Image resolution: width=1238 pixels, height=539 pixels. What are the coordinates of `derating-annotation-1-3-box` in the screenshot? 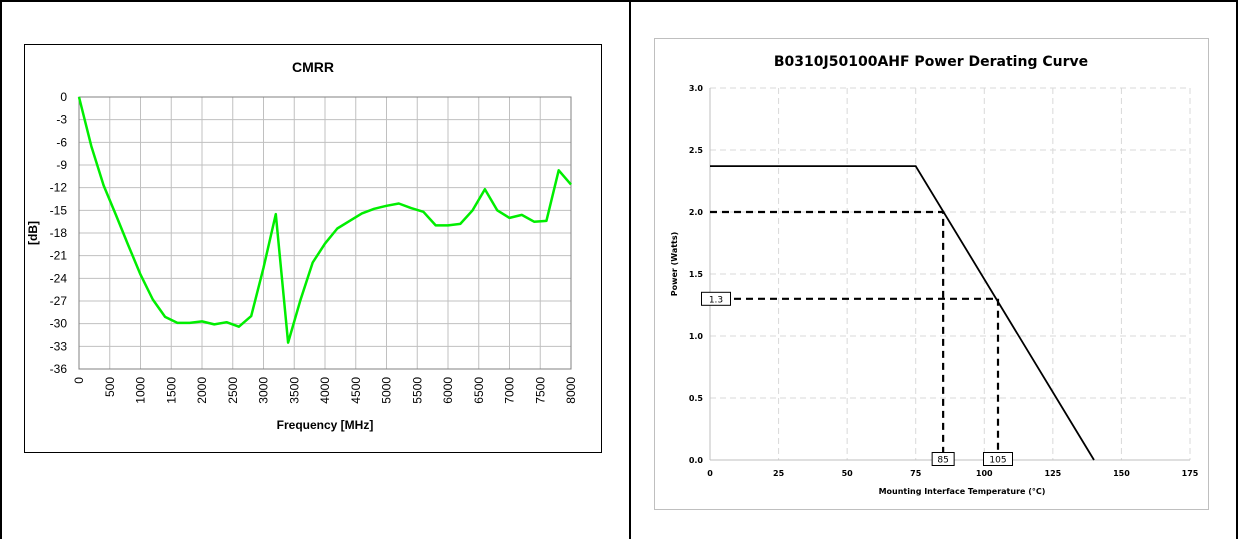 It's located at (716, 298).